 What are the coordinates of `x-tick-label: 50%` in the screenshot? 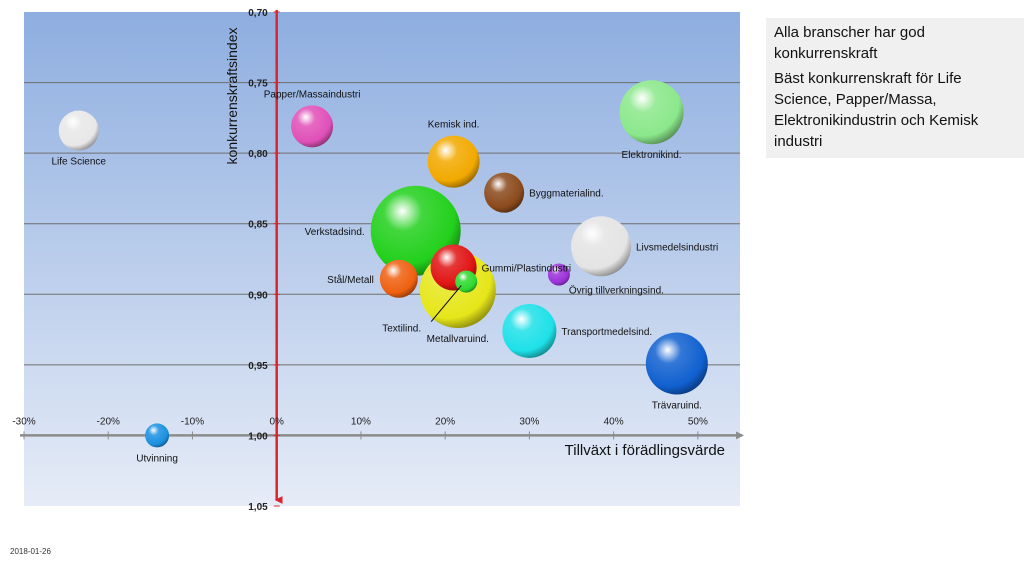 It's located at (698, 421).